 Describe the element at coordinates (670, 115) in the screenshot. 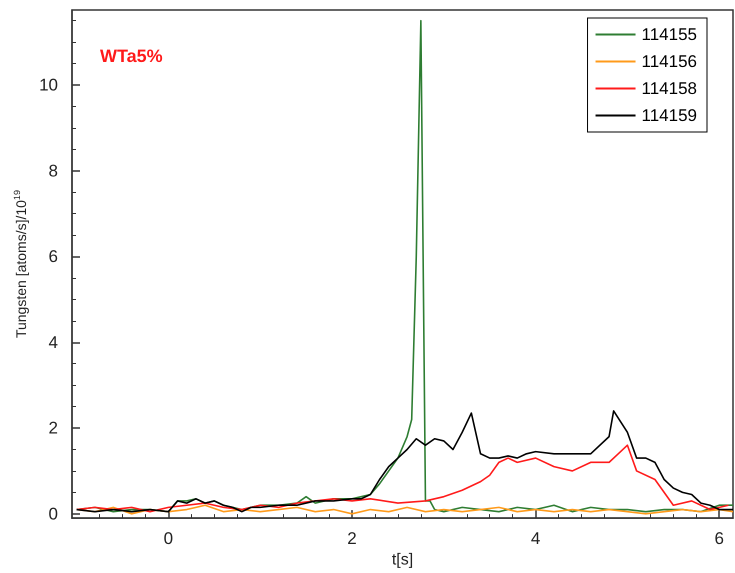

I see `legend-label: 114159` at that location.